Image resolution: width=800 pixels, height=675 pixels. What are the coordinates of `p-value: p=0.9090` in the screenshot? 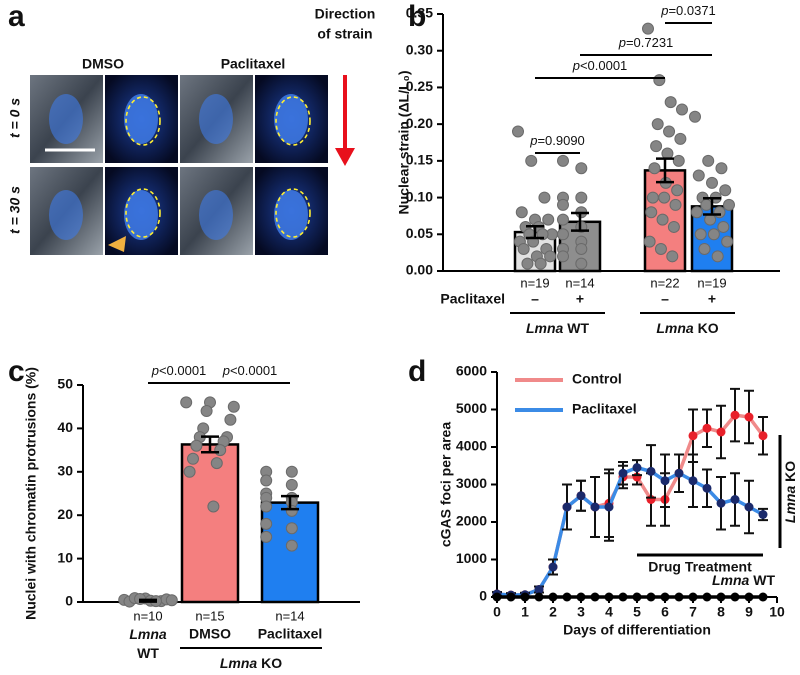 It's located at (557, 140).